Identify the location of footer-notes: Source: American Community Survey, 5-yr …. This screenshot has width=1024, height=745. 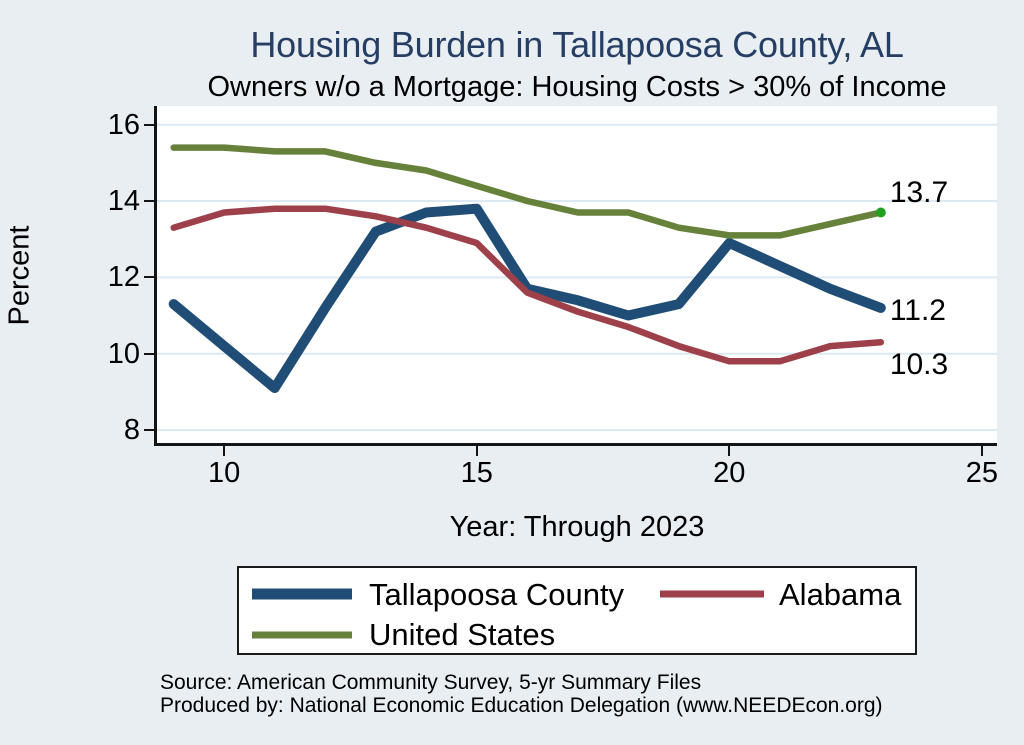
(521, 694).